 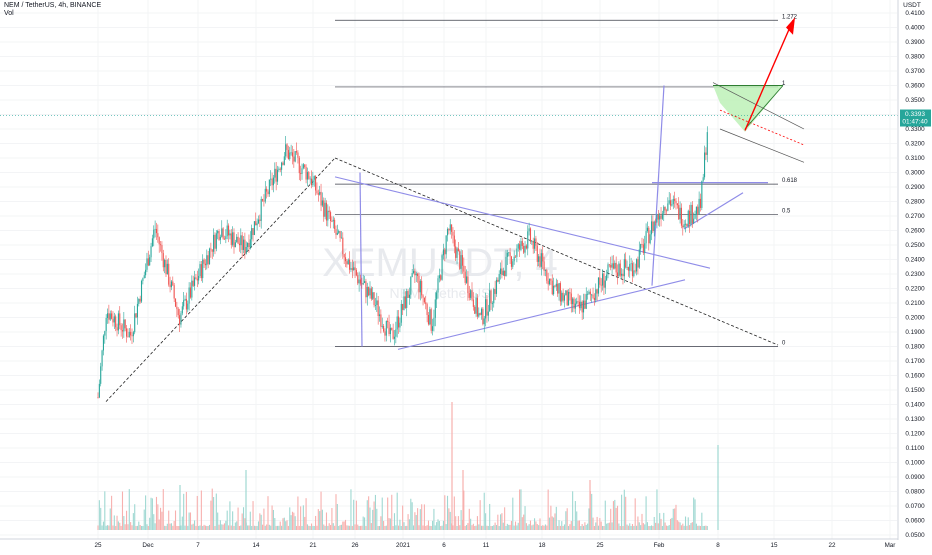 What do you see at coordinates (915, 260) in the screenshot?
I see `price-tick-label: 0.2400` at bounding box center [915, 260].